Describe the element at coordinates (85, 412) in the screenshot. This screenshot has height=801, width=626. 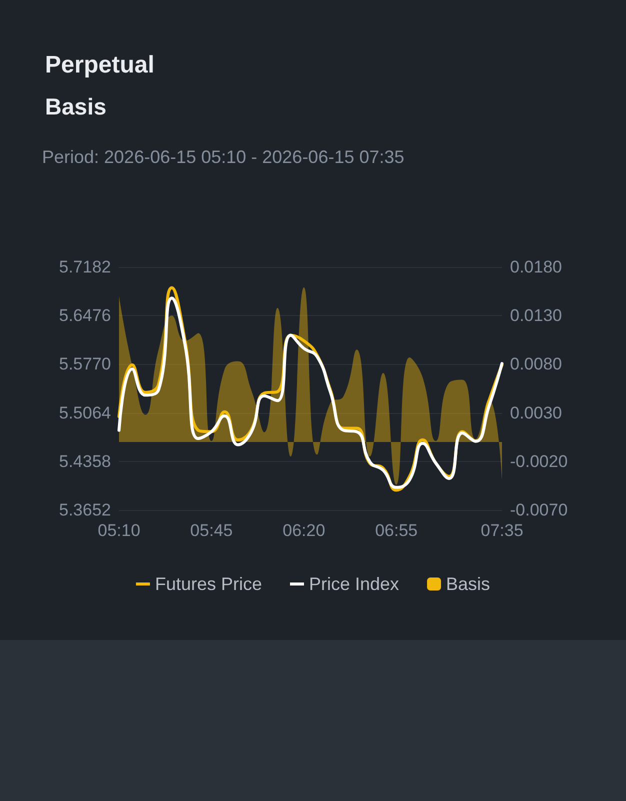
I see `y-tick-label: 5.5064` at that location.